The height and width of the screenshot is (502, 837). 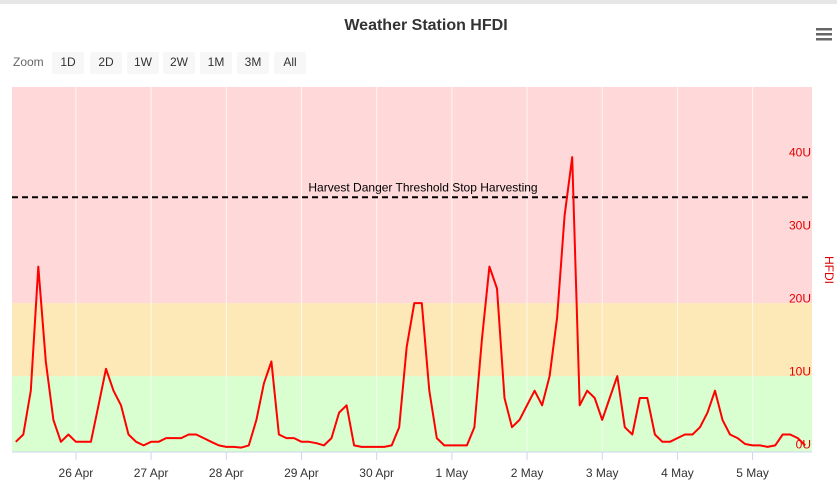 I want to click on zoom-button-label: 2D, so click(x=106, y=62).